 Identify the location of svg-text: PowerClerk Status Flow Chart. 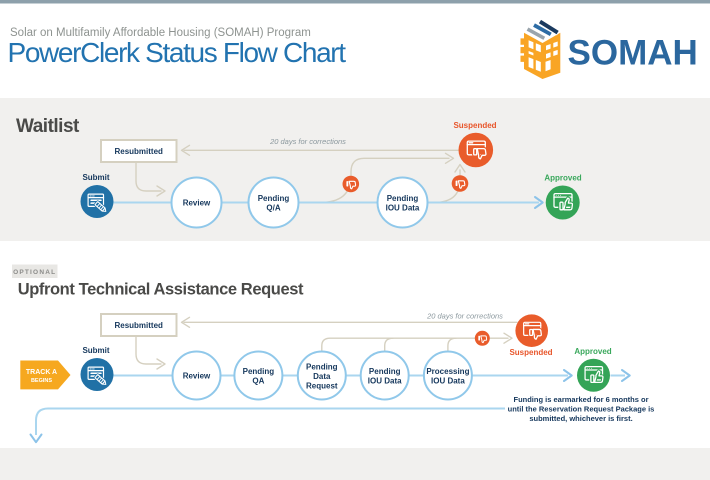
(177, 52).